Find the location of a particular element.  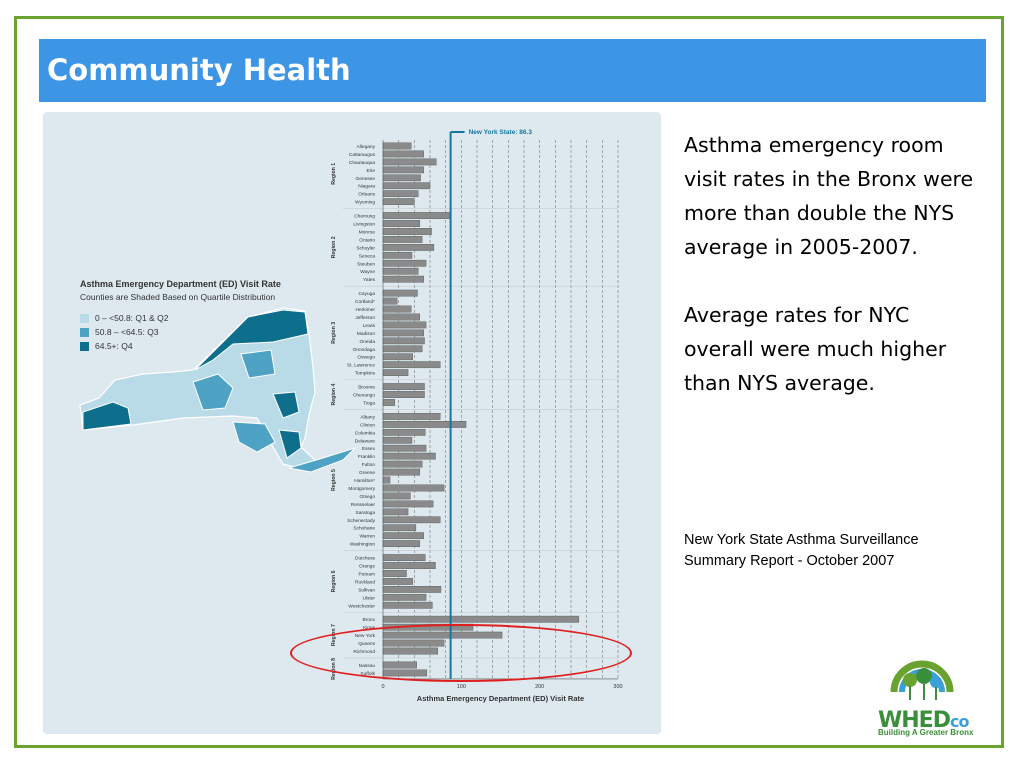

map-legend-item: 50.8 – <64.5: Q3 is located at coordinates (119, 332).